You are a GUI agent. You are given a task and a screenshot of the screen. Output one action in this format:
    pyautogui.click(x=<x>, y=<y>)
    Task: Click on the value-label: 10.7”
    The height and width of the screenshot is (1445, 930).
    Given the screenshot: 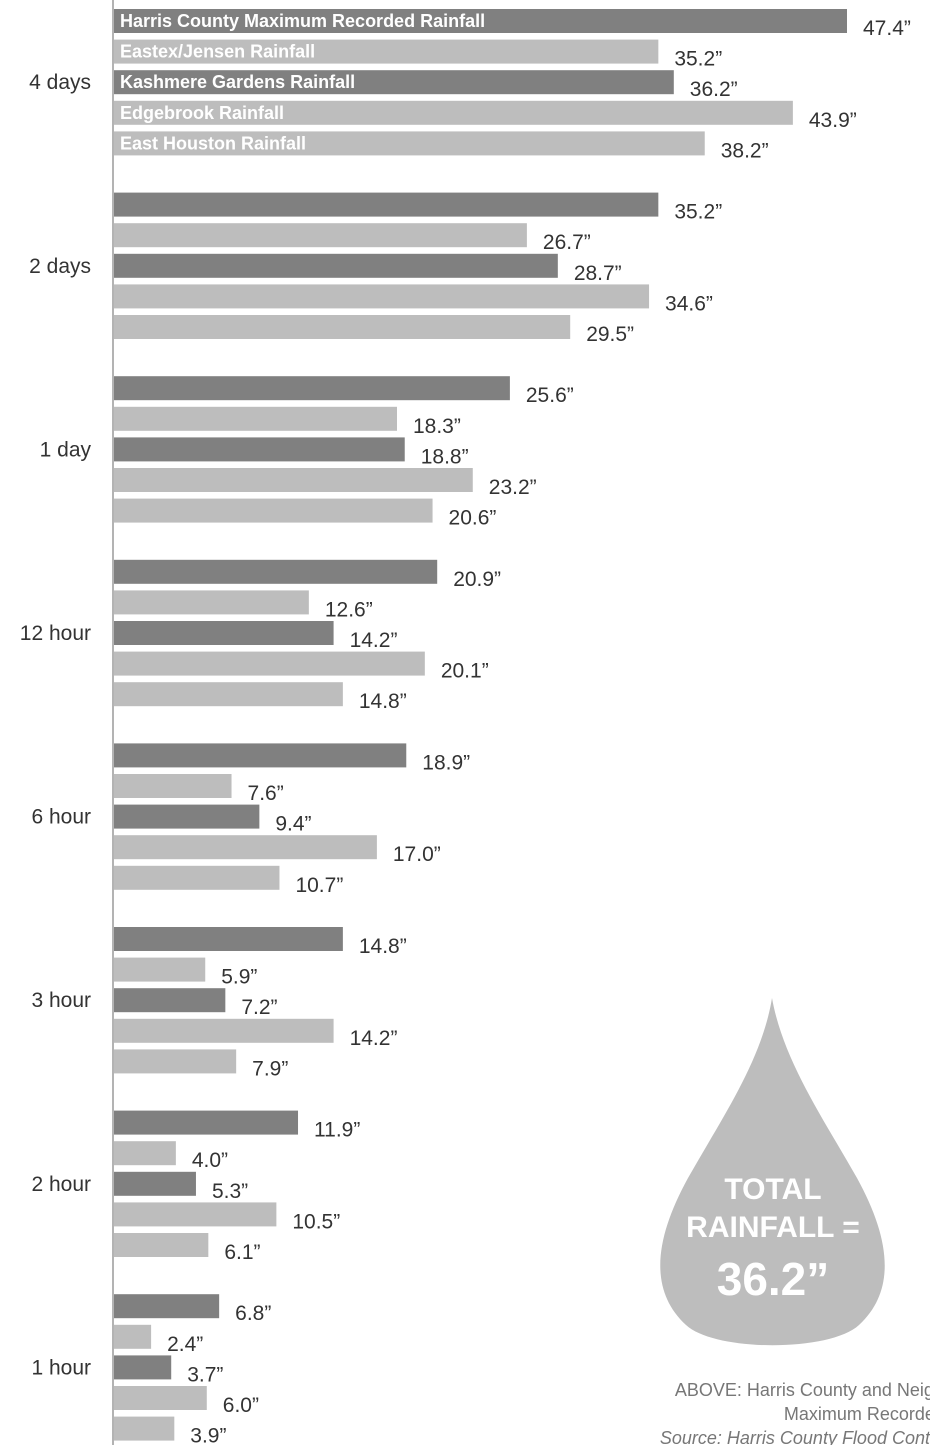 What is the action you would take?
    pyautogui.click(x=319, y=885)
    